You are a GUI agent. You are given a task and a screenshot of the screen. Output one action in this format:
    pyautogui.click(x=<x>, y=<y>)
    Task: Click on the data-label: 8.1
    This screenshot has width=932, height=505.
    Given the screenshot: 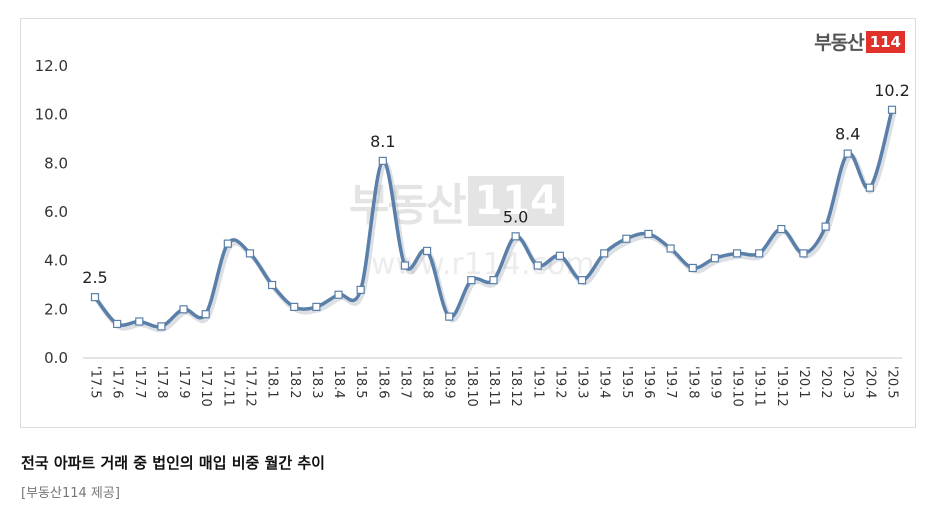 What is the action you would take?
    pyautogui.click(x=382, y=141)
    